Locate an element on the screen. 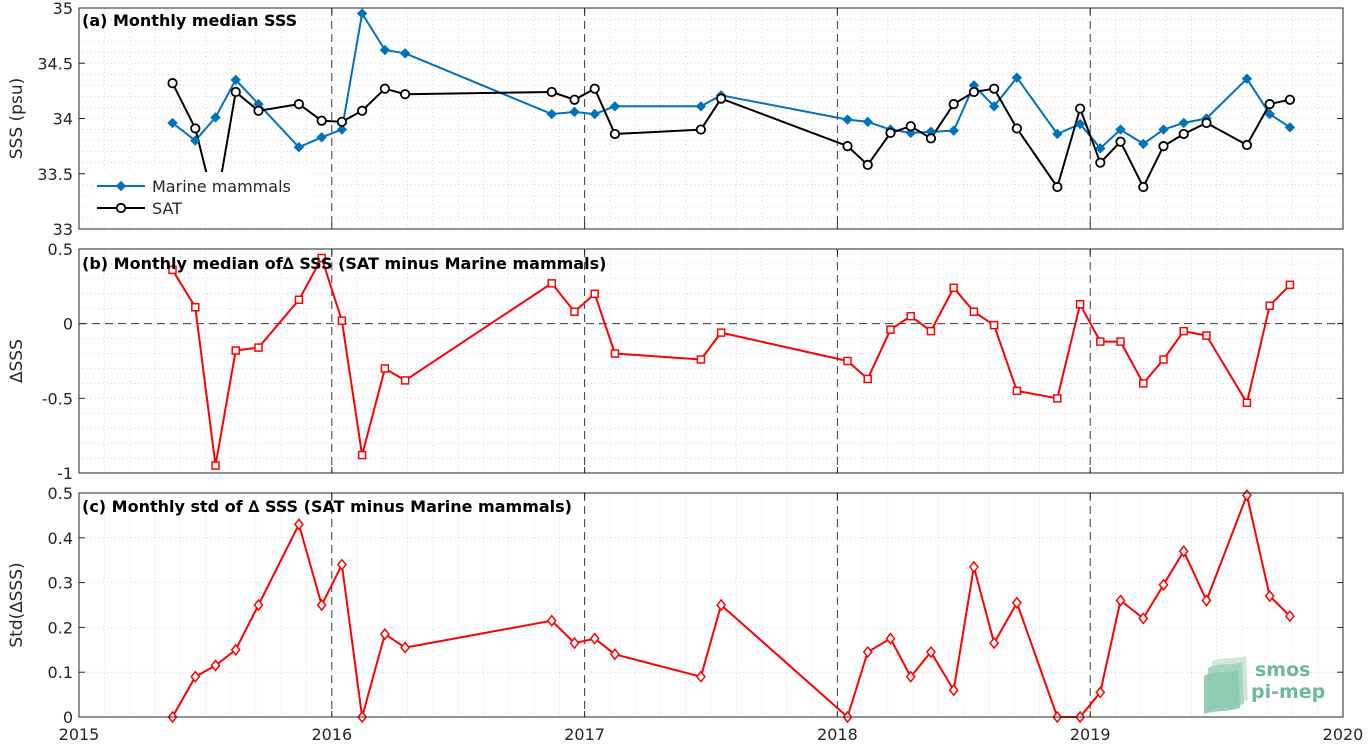 The width and height of the screenshot is (1368, 745). logo-waves-icon is located at coordinates (1226, 685).